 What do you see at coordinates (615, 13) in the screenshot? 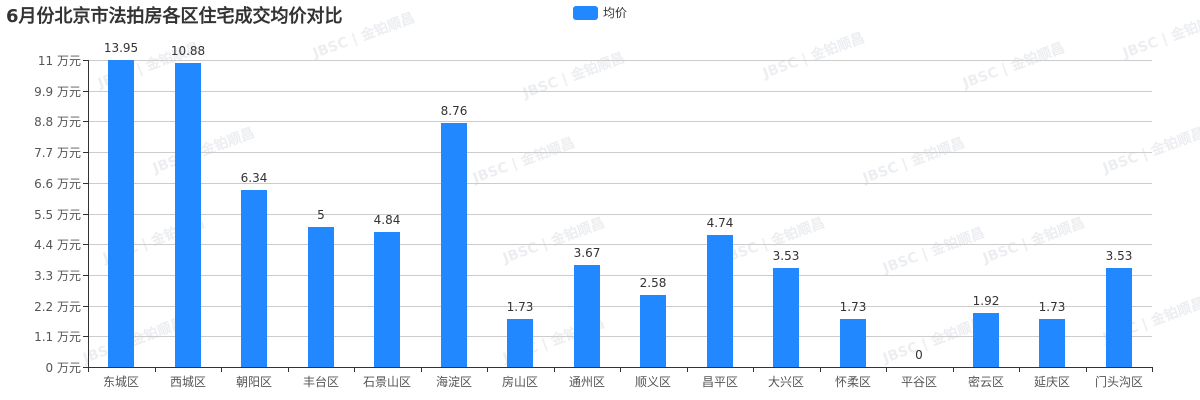
I see `legend-label: 均价` at bounding box center [615, 13].